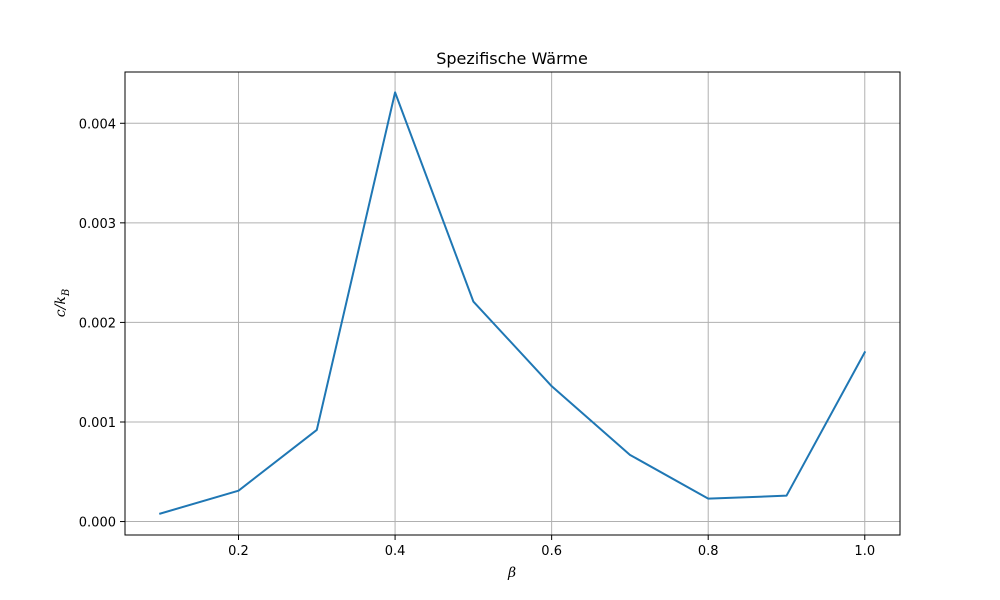 The height and width of the screenshot is (600, 1000). Describe the element at coordinates (238, 551) in the screenshot. I see `x-tick-label: 0.2` at that location.